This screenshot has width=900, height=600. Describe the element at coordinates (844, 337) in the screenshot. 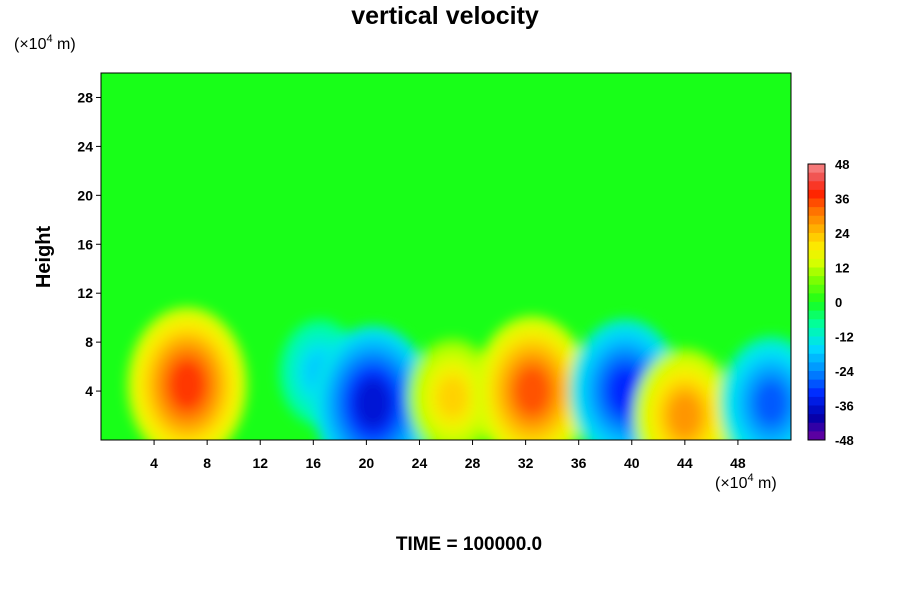

I see `colorbar-tick-label: -12` at that location.